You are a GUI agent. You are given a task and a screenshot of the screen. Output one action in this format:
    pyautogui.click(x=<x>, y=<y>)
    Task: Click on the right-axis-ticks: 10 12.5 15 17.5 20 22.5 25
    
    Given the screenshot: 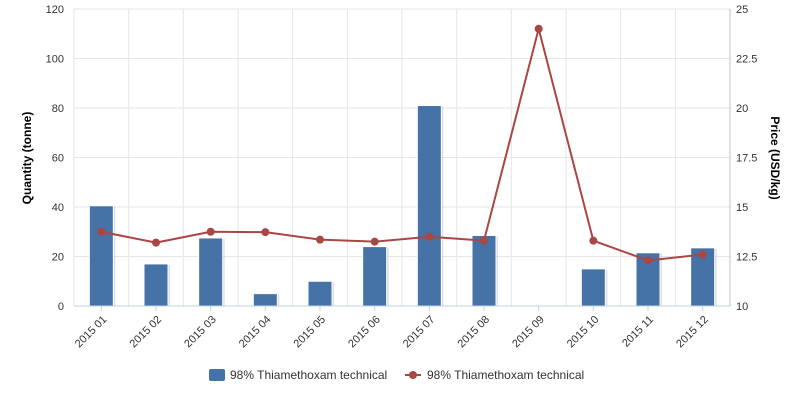 What is the action you would take?
    pyautogui.click(x=746, y=158)
    